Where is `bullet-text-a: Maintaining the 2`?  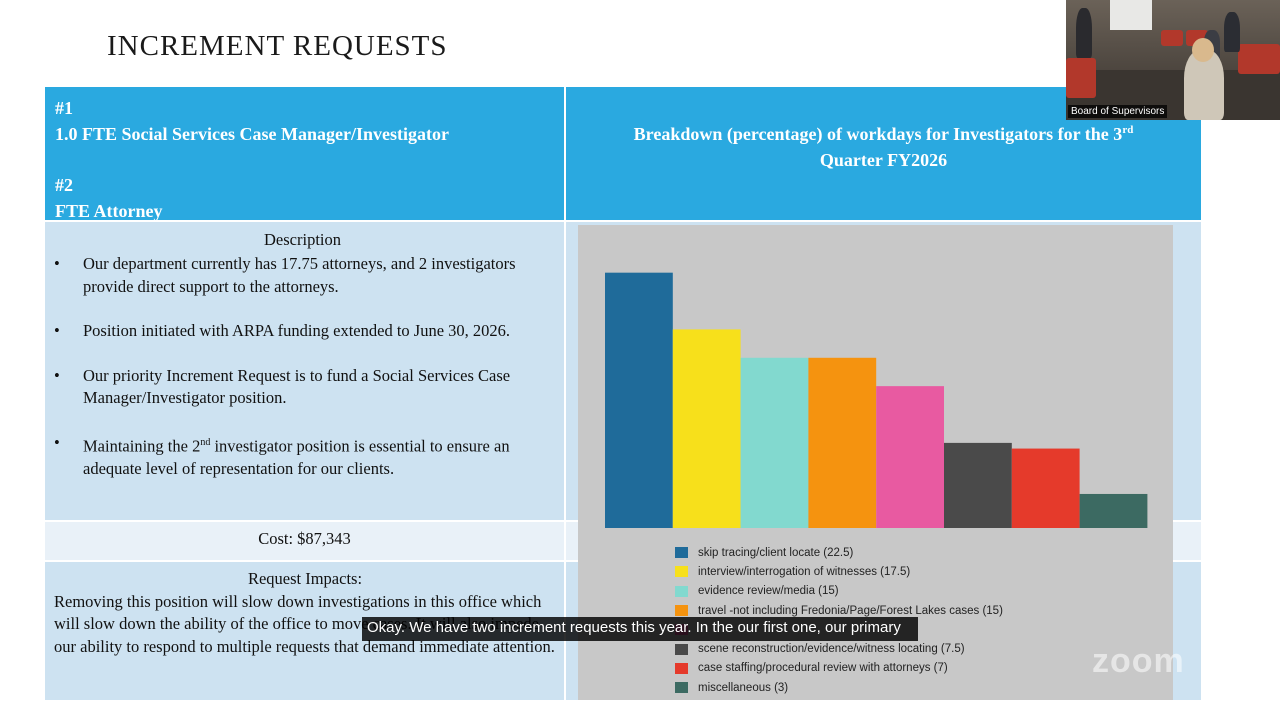
bullet-text-a: Maintaining the 2 is located at coordinates (142, 445).